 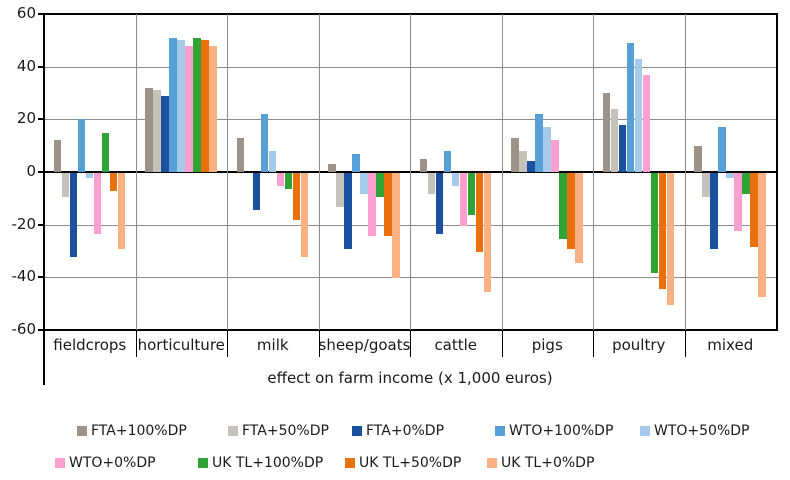 I want to click on bar-cattle-WTO50DP, so click(x=455, y=180).